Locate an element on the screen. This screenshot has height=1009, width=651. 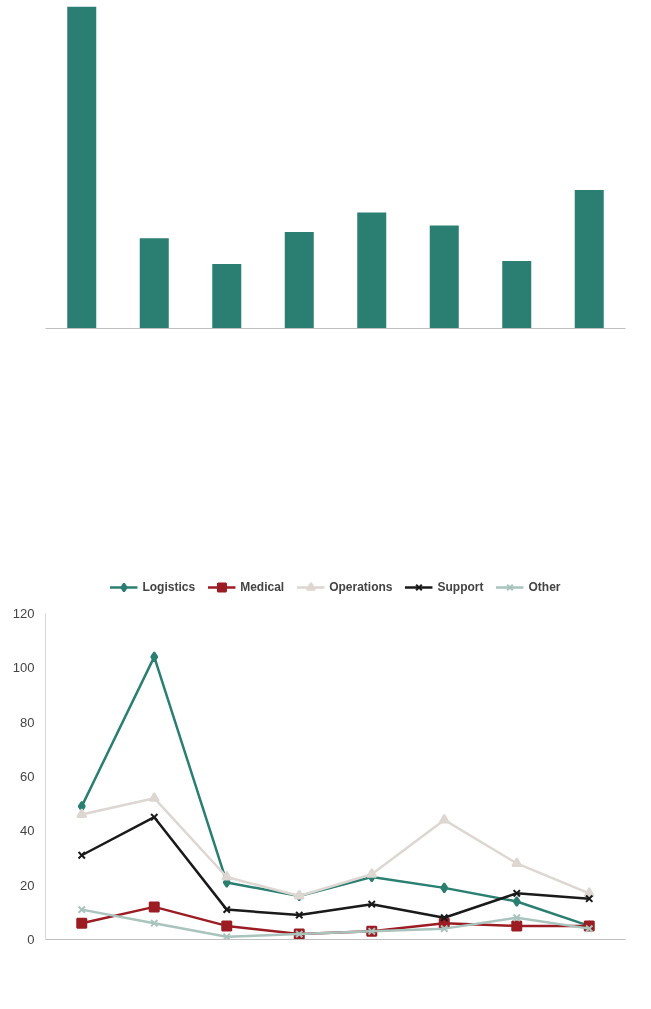
y-tick-label: 120 is located at coordinates (23, 613).